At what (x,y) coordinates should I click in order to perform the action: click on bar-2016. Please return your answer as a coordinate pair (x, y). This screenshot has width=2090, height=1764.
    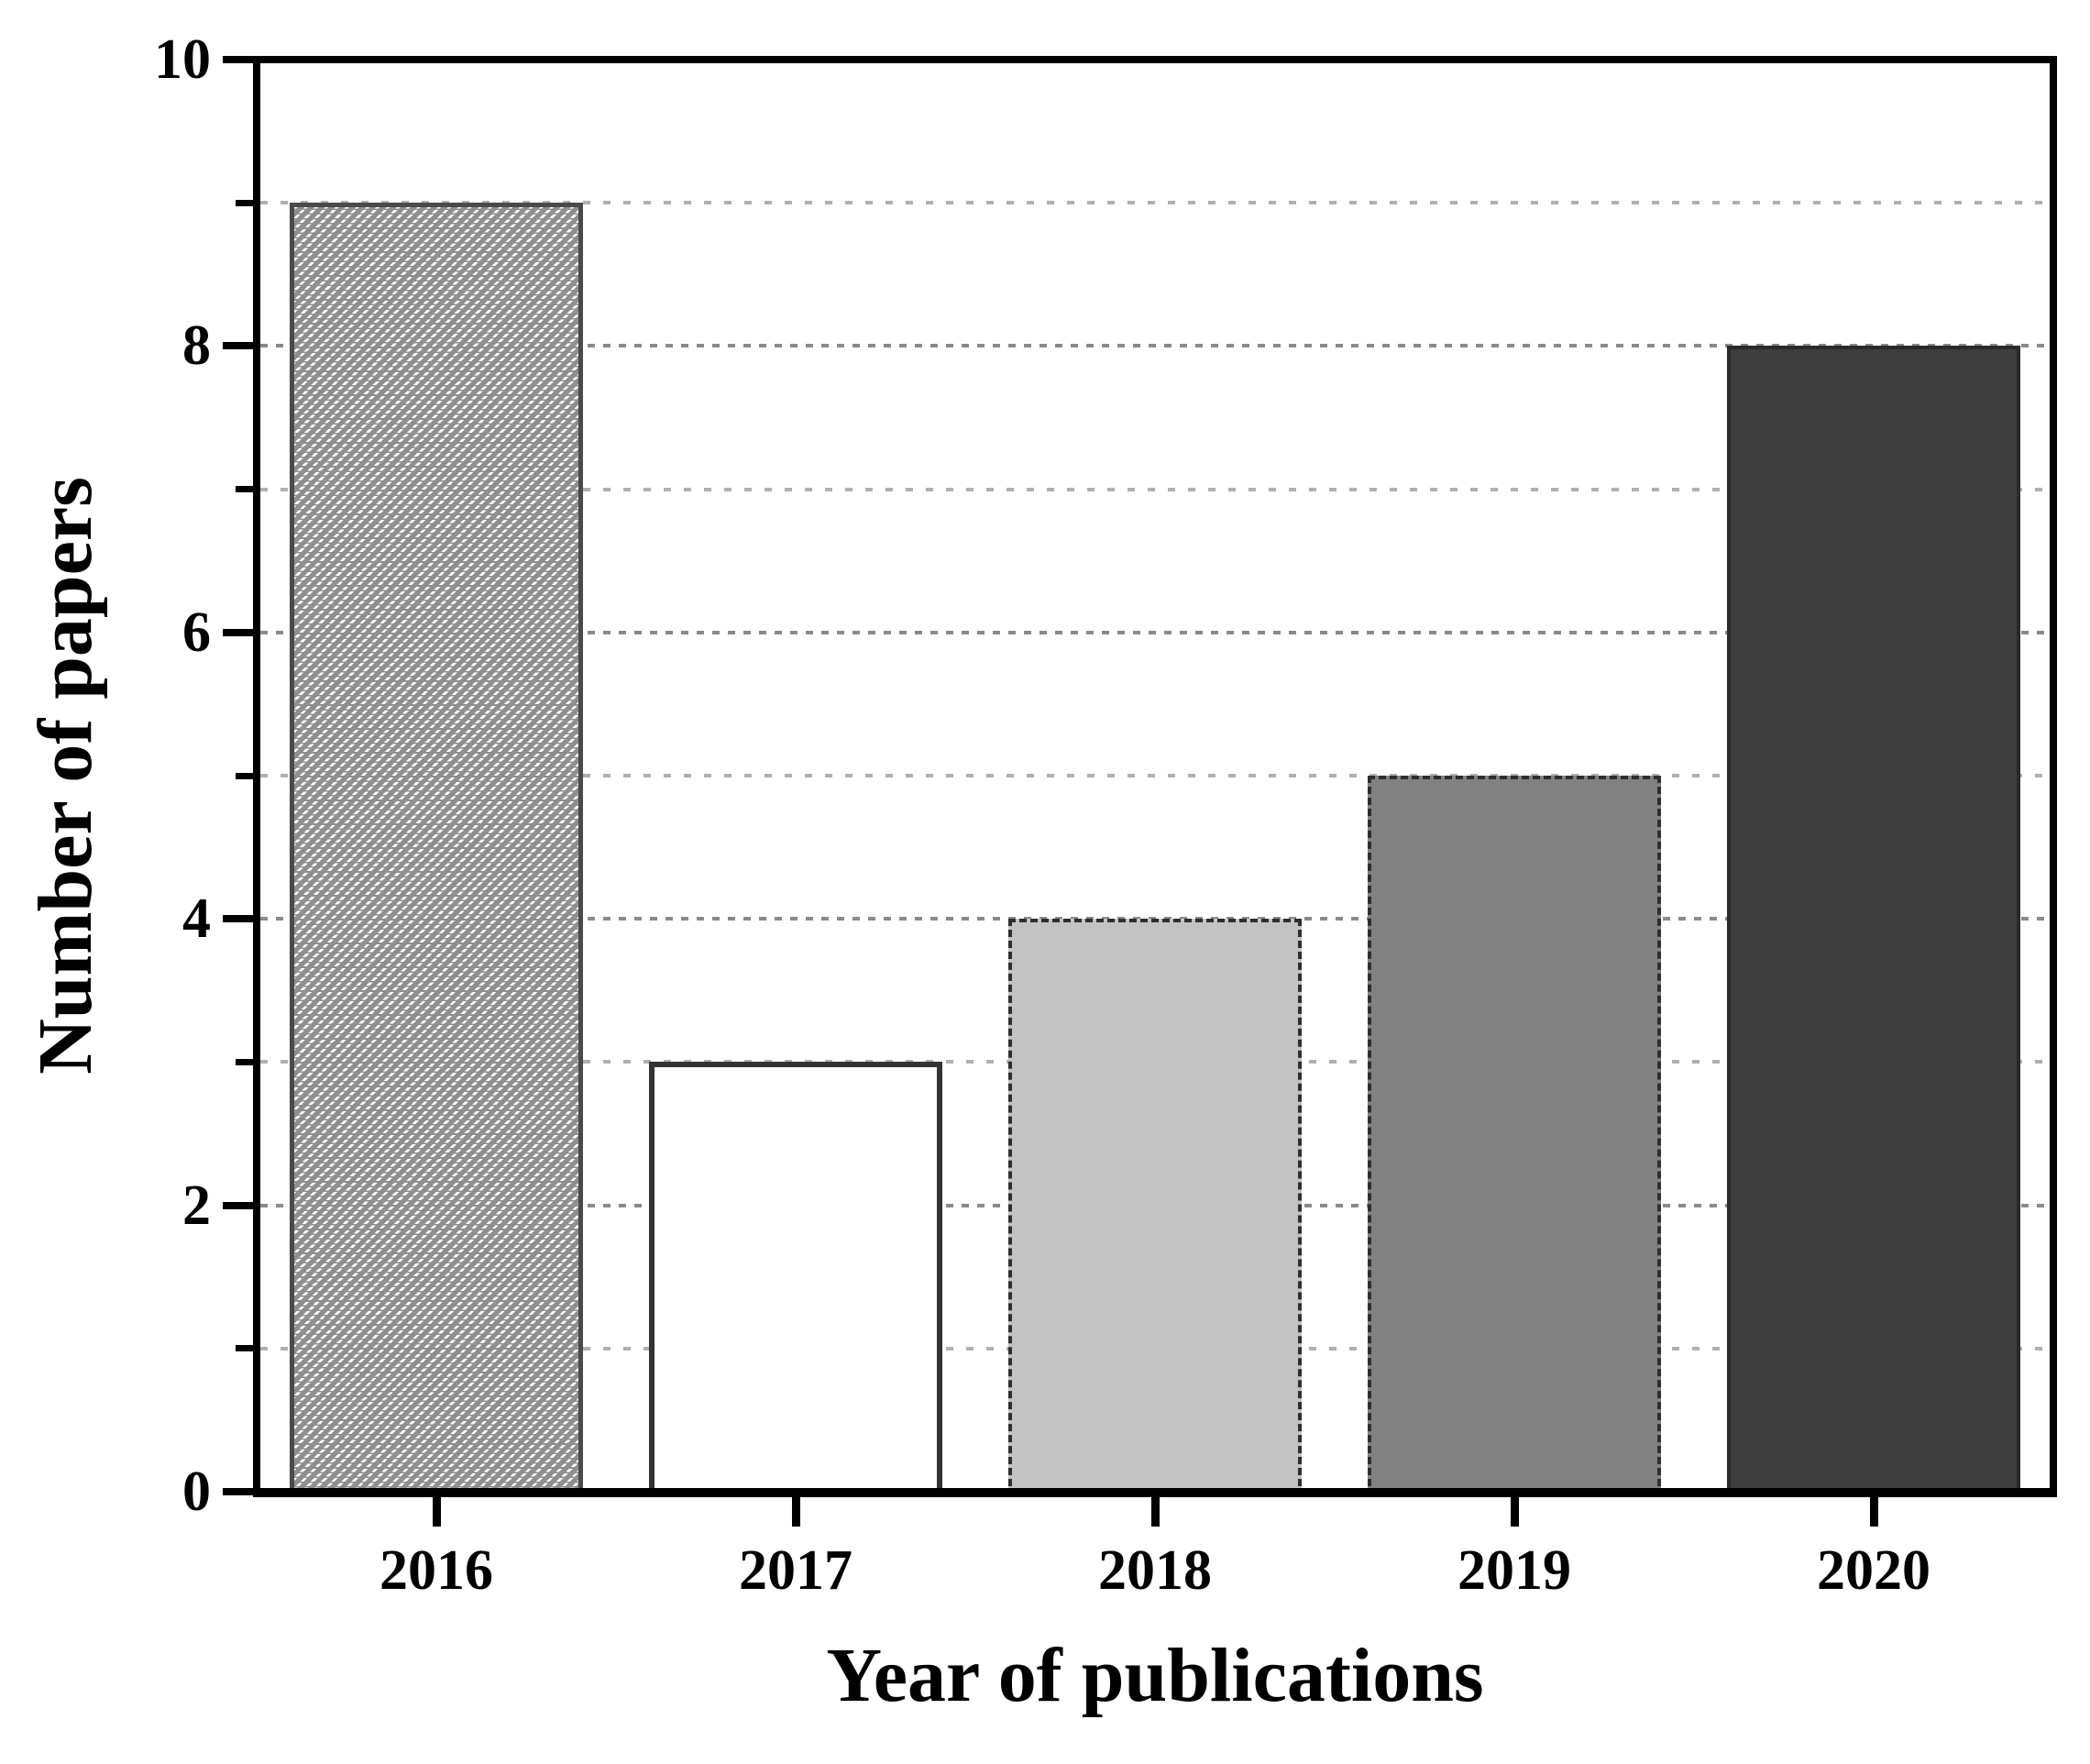
    Looking at the image, I should click on (436, 850).